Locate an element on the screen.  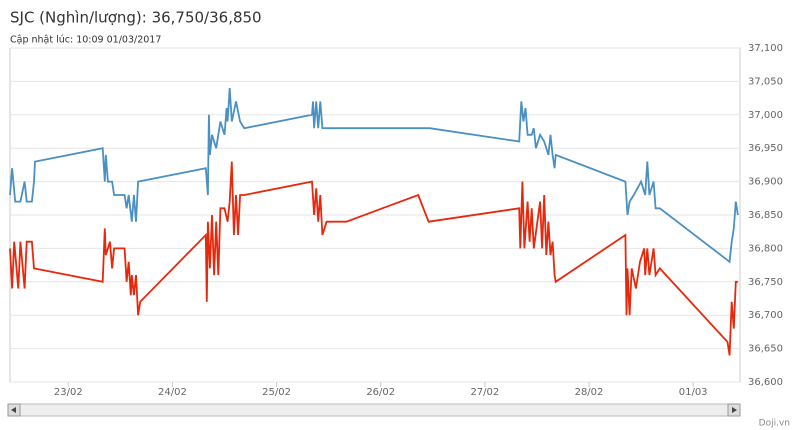
y-tick-label: 36,750 is located at coordinates (765, 282).